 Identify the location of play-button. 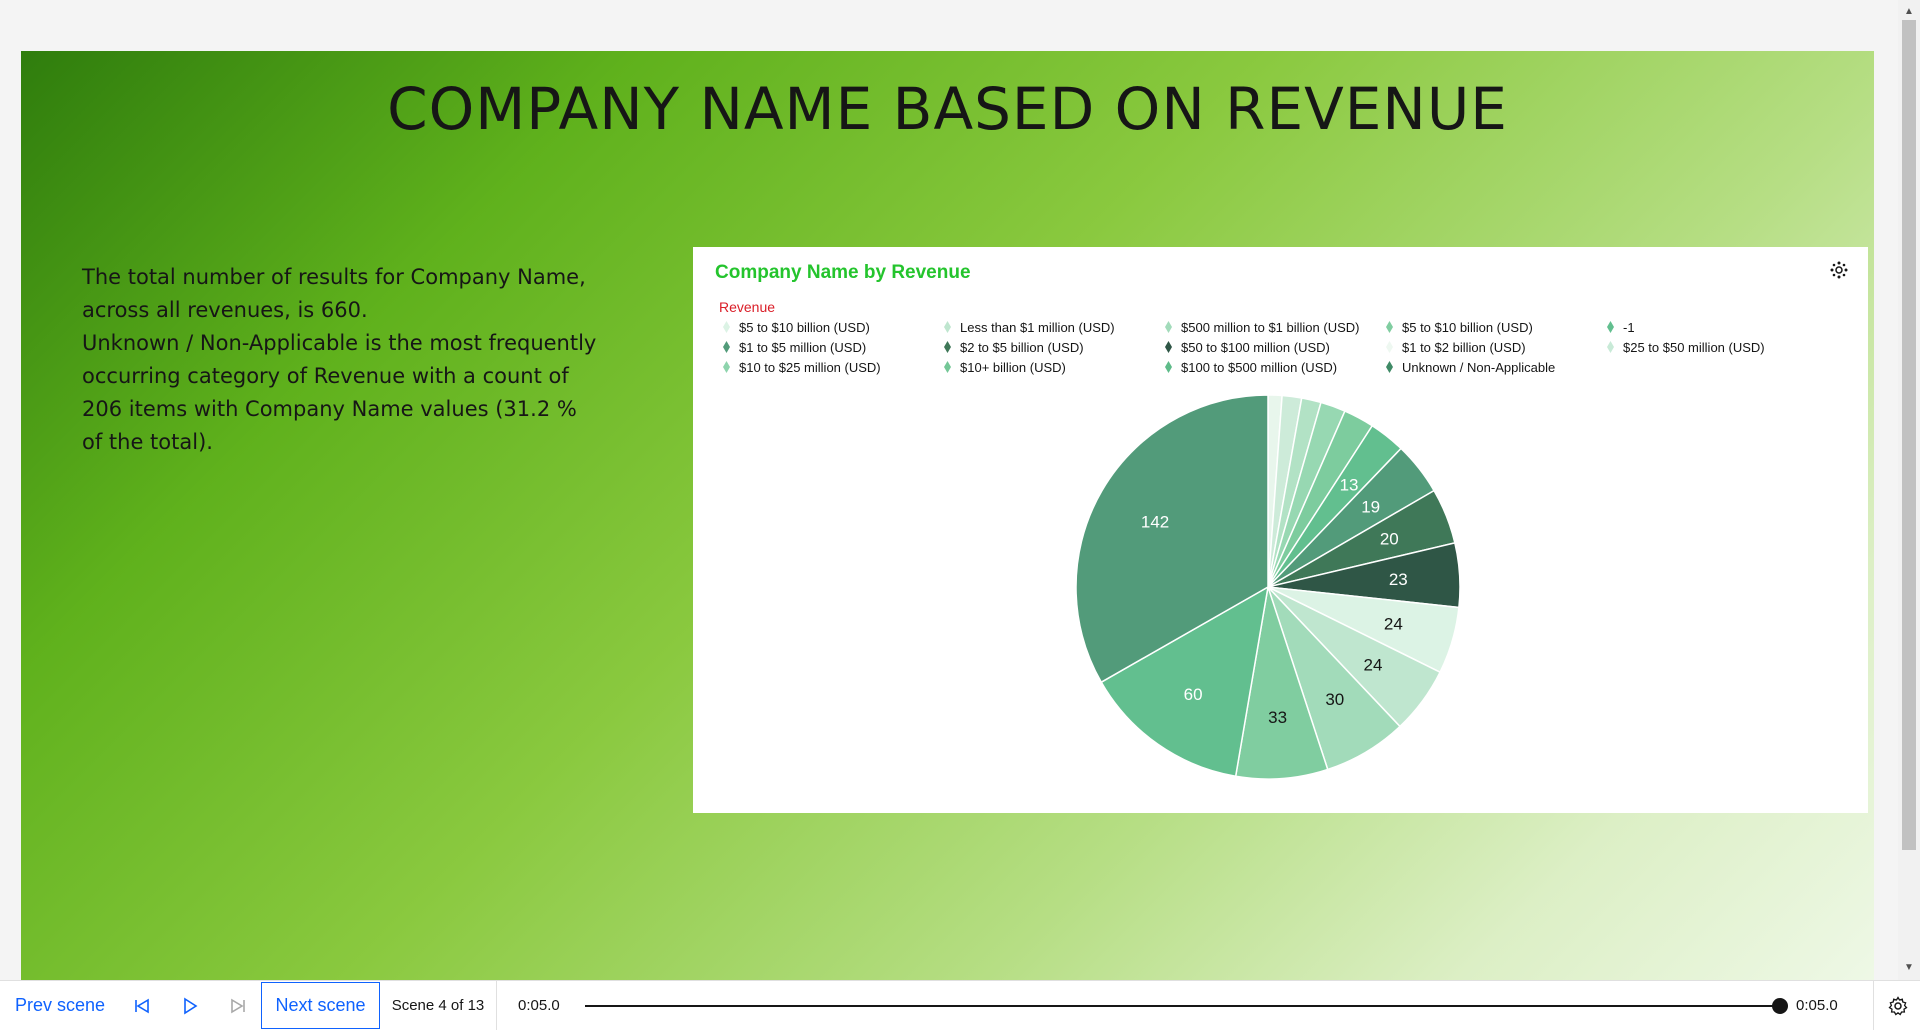
(190, 1005).